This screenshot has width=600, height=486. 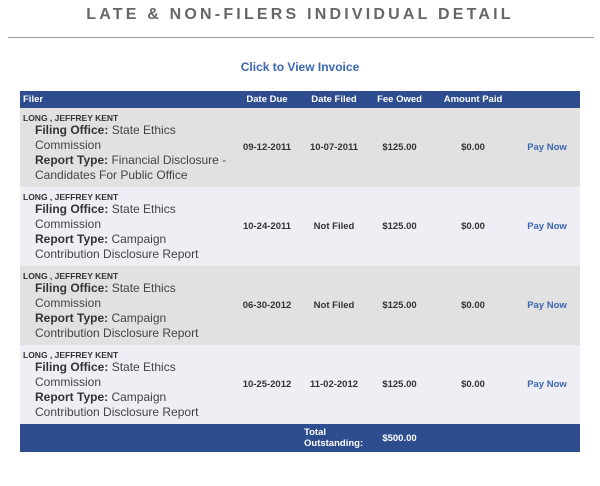 I want to click on total-label-line2: Outstanding:, so click(x=334, y=443).